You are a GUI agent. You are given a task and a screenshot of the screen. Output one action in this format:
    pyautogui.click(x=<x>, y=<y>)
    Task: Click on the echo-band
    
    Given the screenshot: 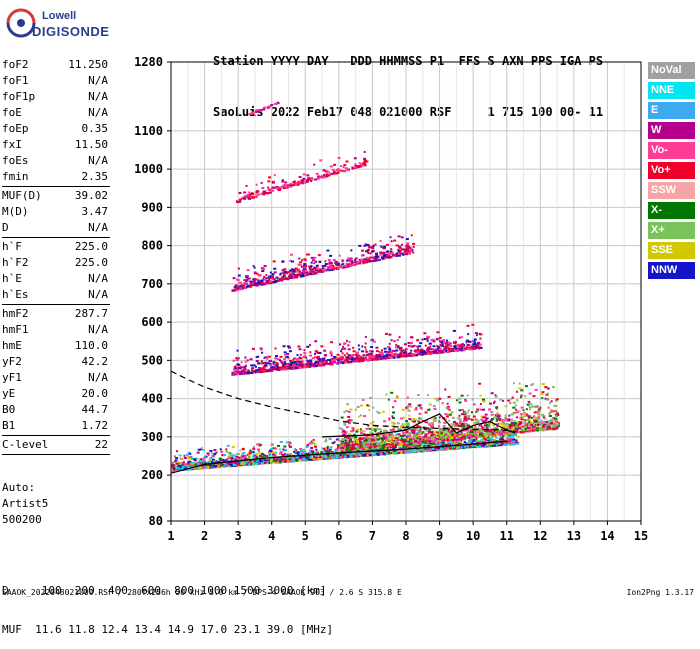 What is the action you would take?
    pyautogui.click(x=356, y=350)
    